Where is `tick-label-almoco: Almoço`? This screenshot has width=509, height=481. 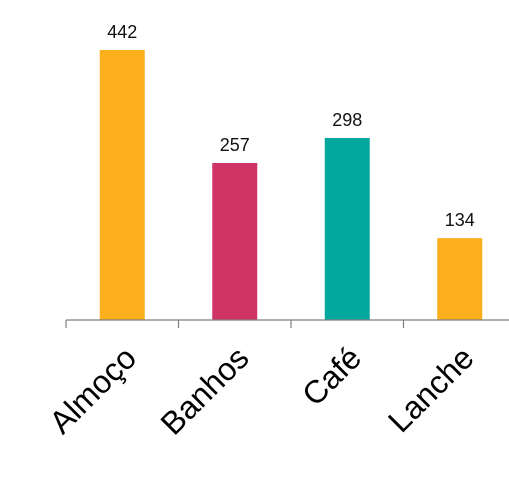 tick-label-almoco: Almoço is located at coordinates (92, 389).